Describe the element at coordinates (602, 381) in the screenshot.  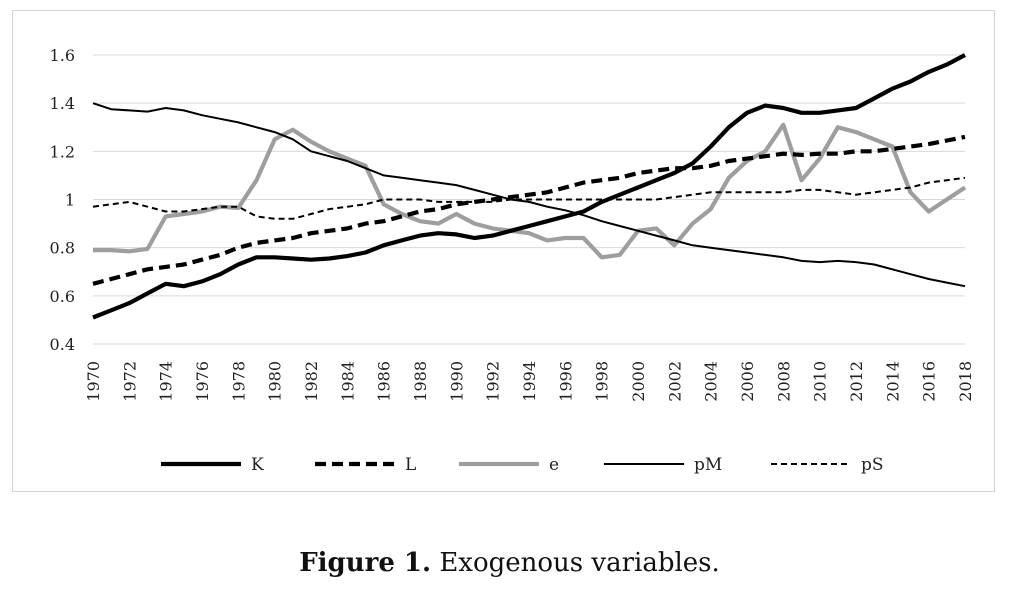
I see `x-tick-label: 1998` at that location.